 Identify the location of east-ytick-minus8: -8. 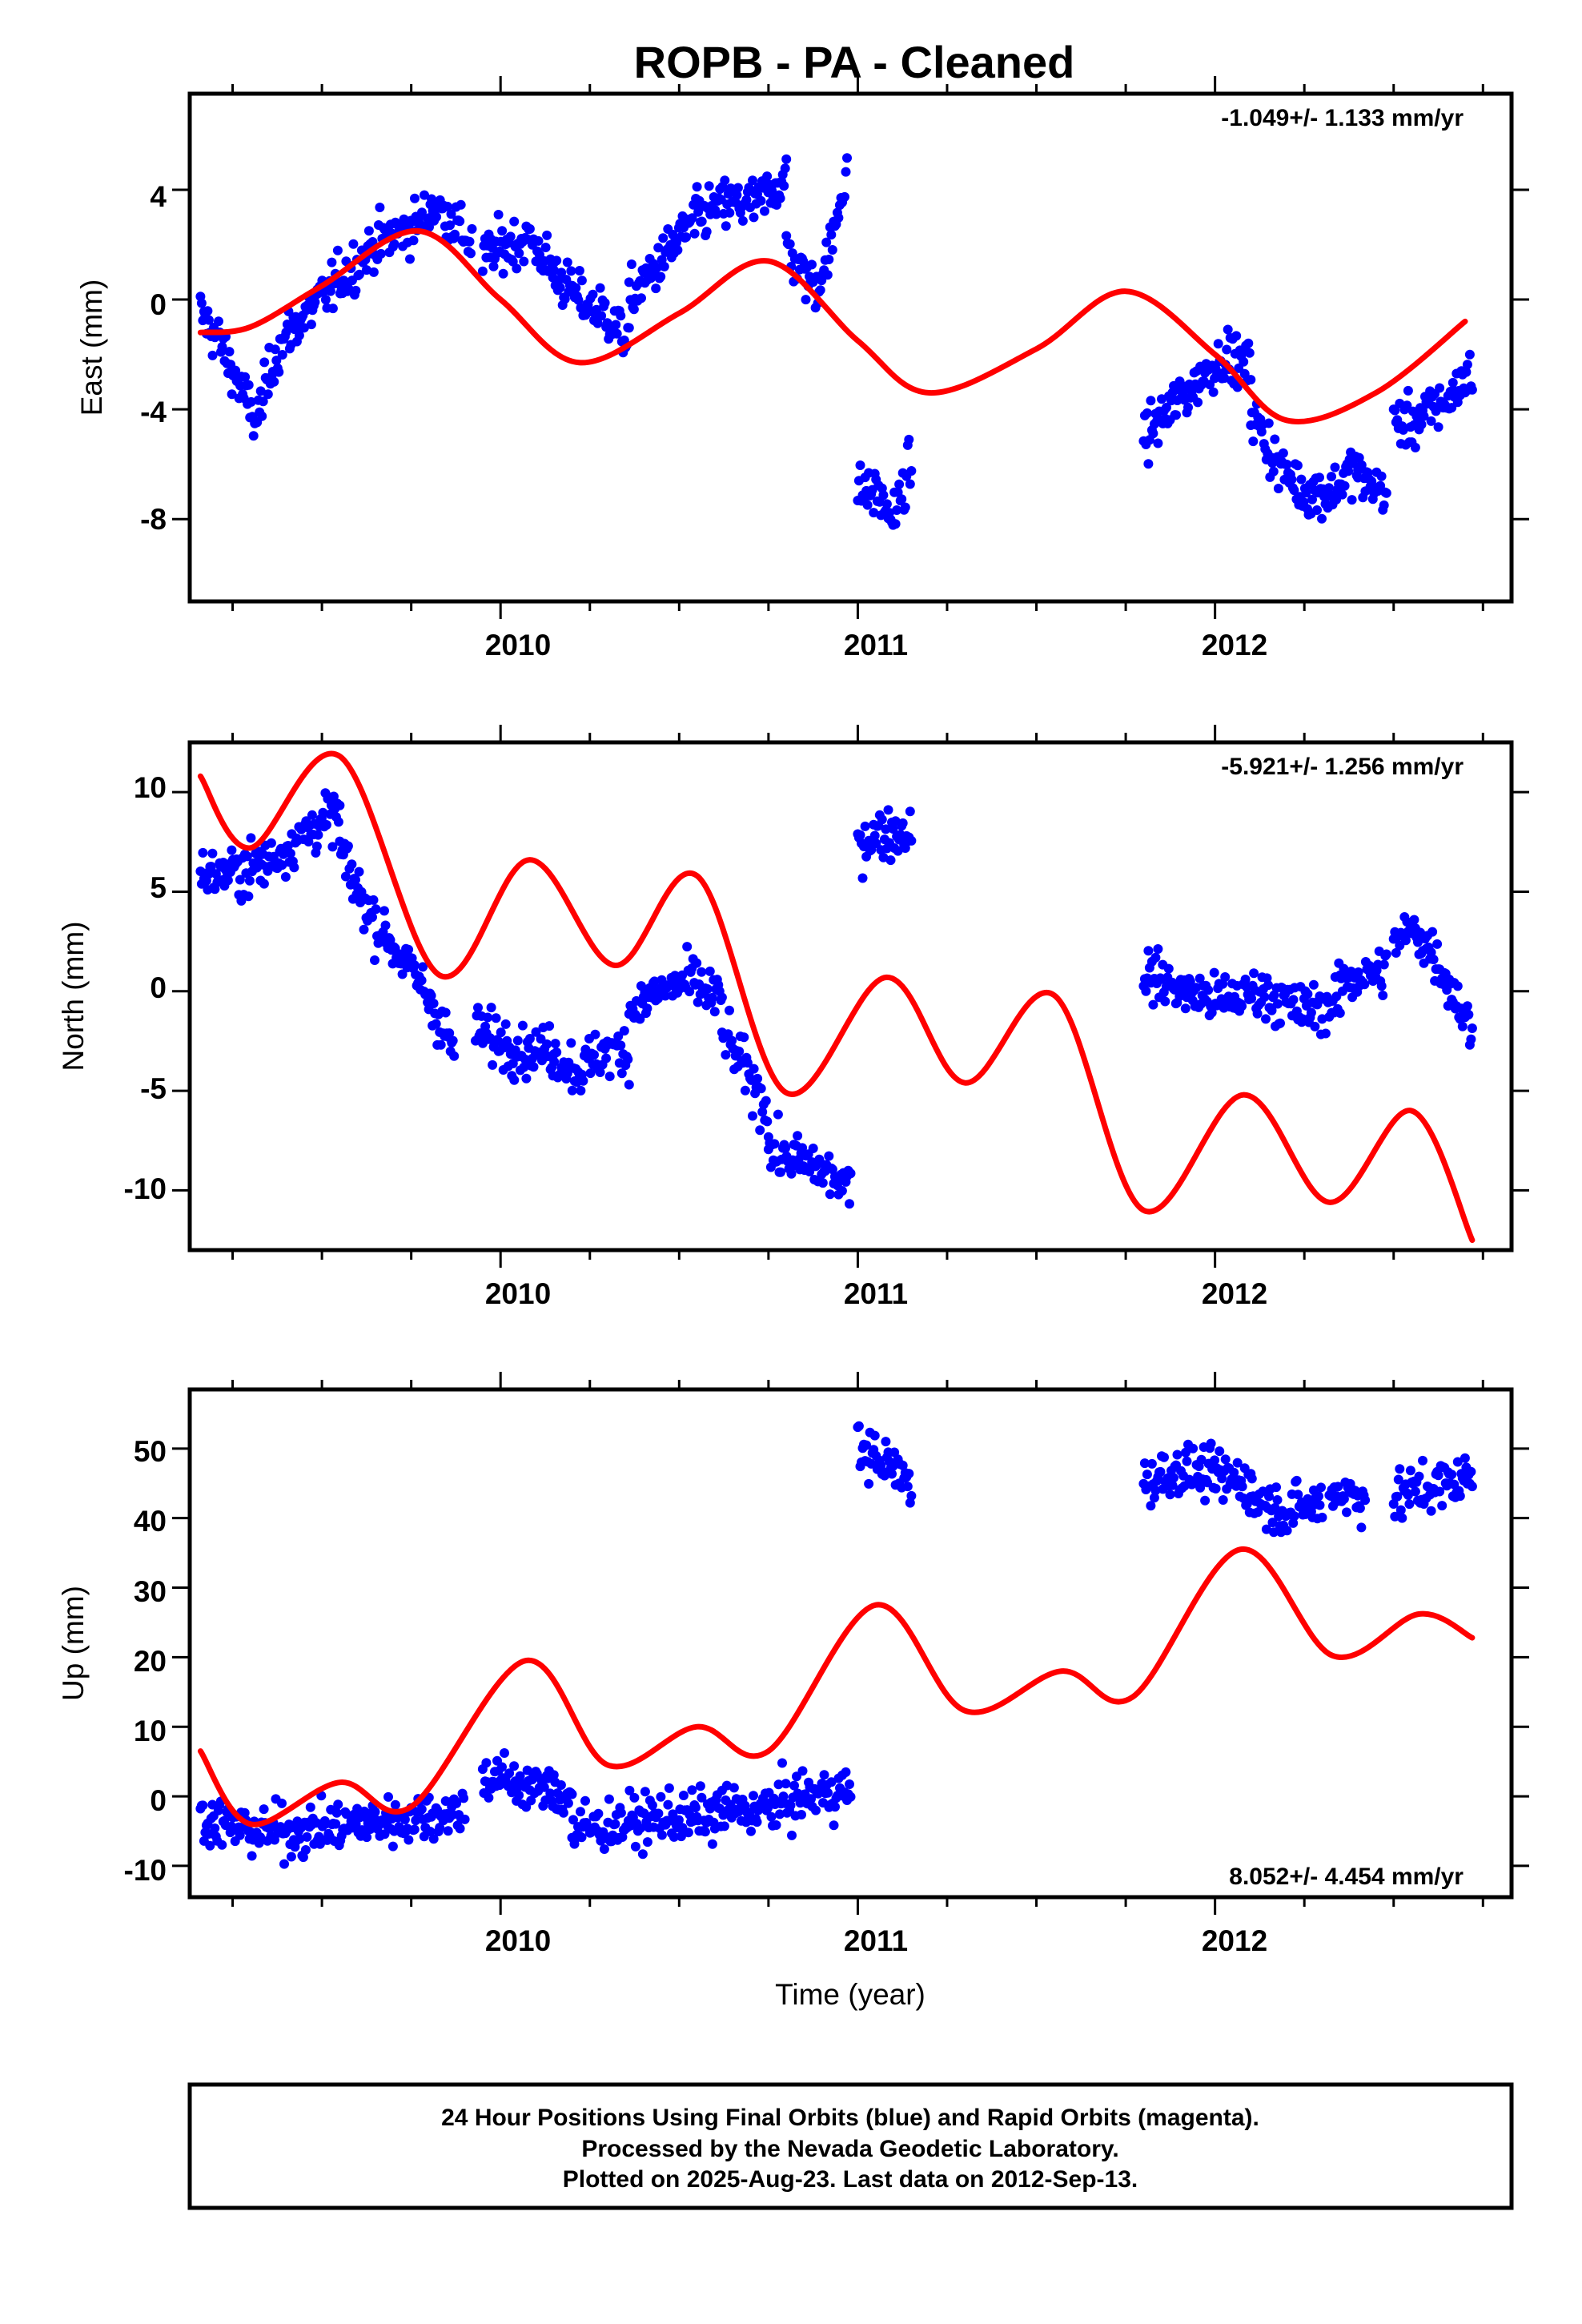
(154, 519).